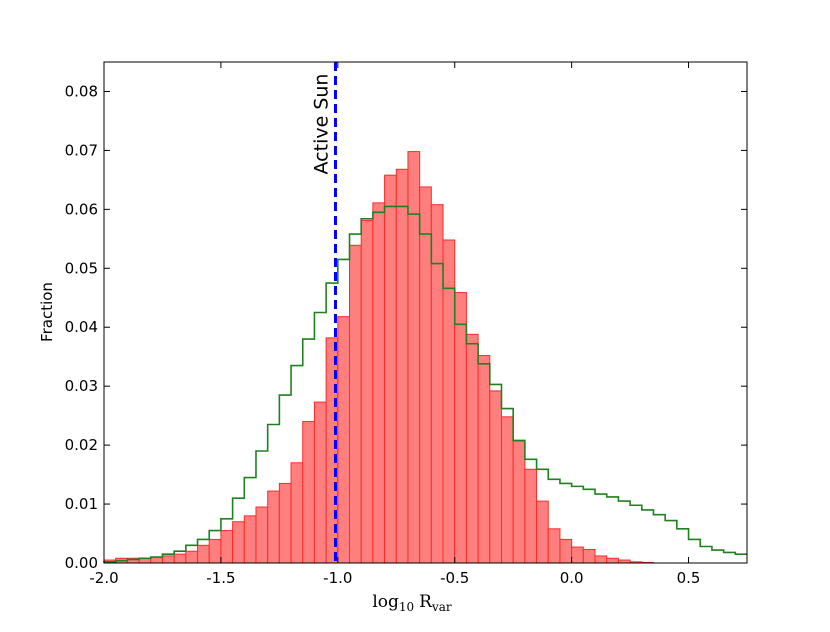 This screenshot has height=632, width=830. What do you see at coordinates (81, 563) in the screenshot?
I see `y-tick-label: 0.00` at bounding box center [81, 563].